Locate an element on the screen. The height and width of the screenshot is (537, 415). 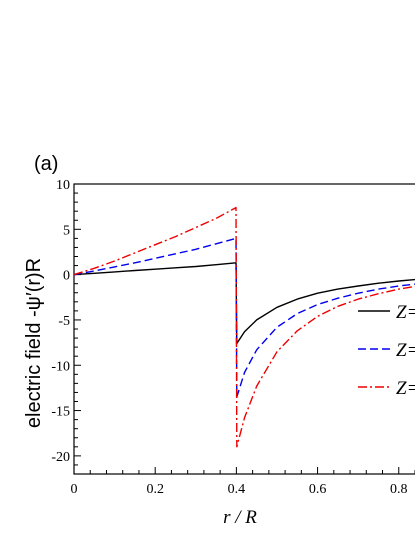
x-tick-label: 0.2 is located at coordinates (155, 489).